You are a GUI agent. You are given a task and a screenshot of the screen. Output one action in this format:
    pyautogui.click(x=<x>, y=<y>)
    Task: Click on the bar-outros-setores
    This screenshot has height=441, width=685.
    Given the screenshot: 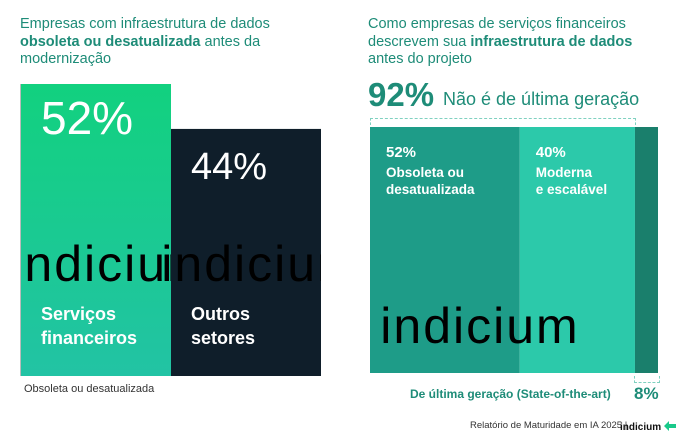 What is the action you would take?
    pyautogui.click(x=246, y=252)
    